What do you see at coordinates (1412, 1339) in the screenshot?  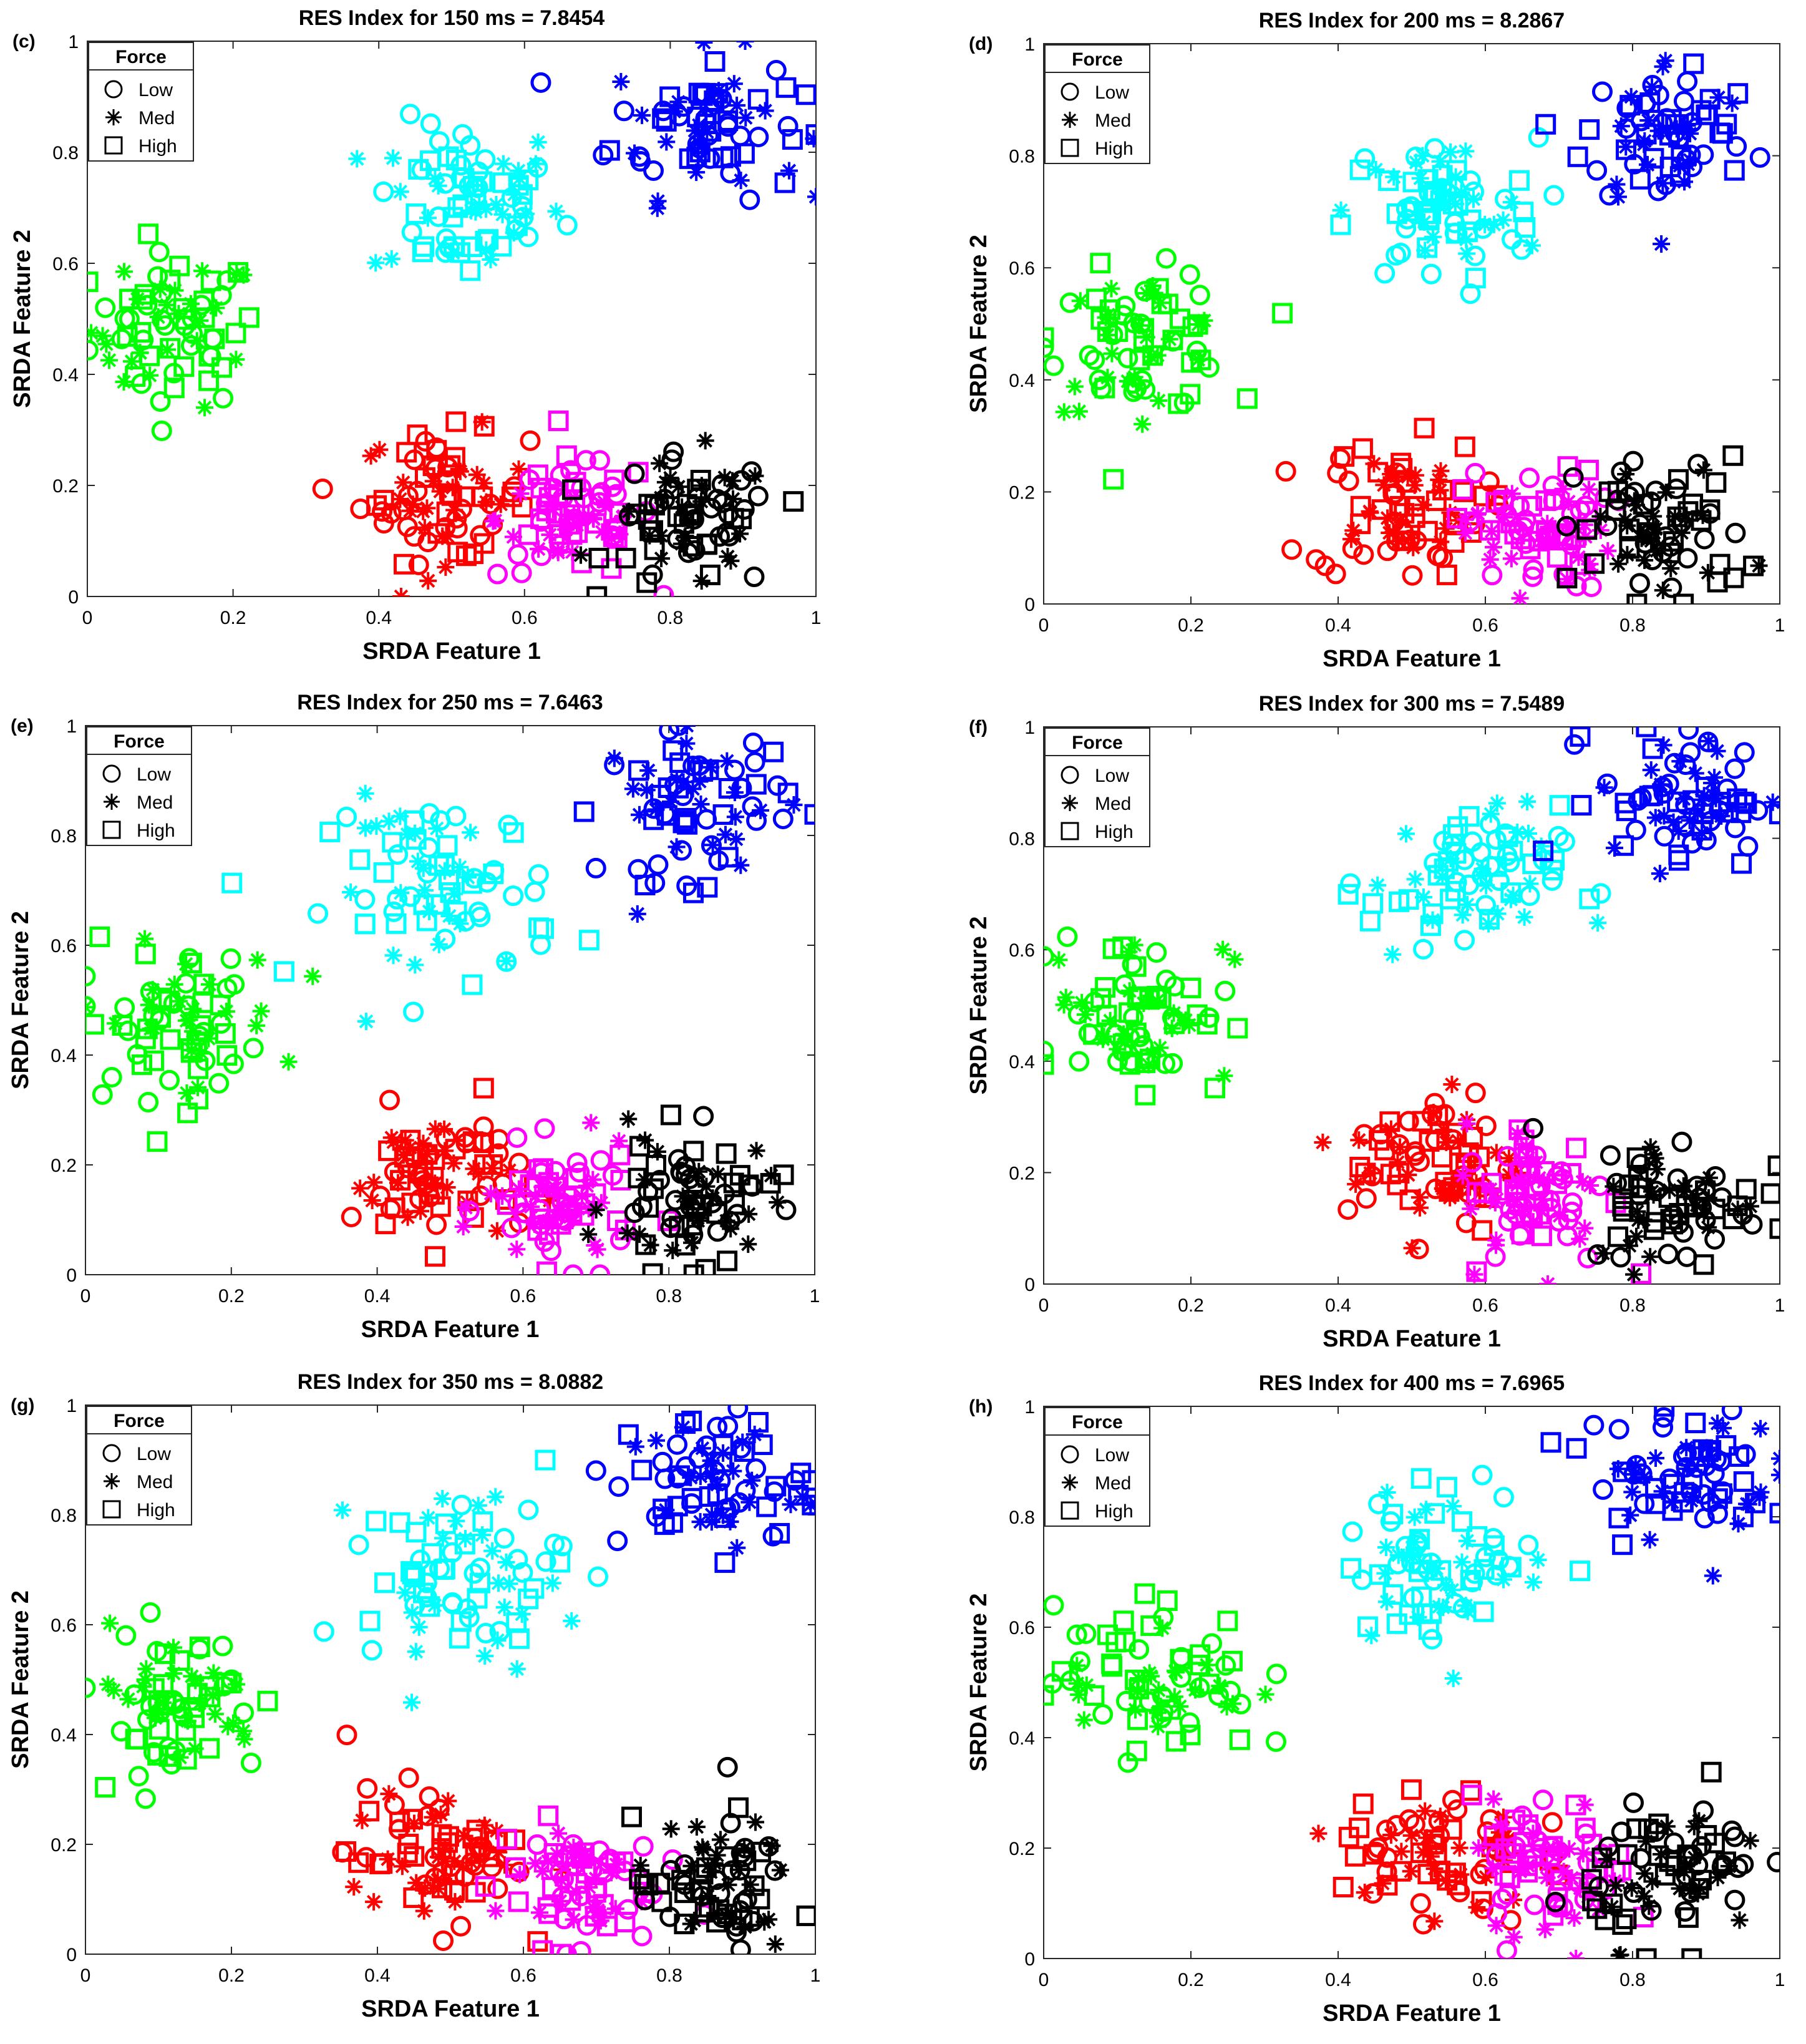 I see `x-axis-label: SRDA Feature 1` at bounding box center [1412, 1339].